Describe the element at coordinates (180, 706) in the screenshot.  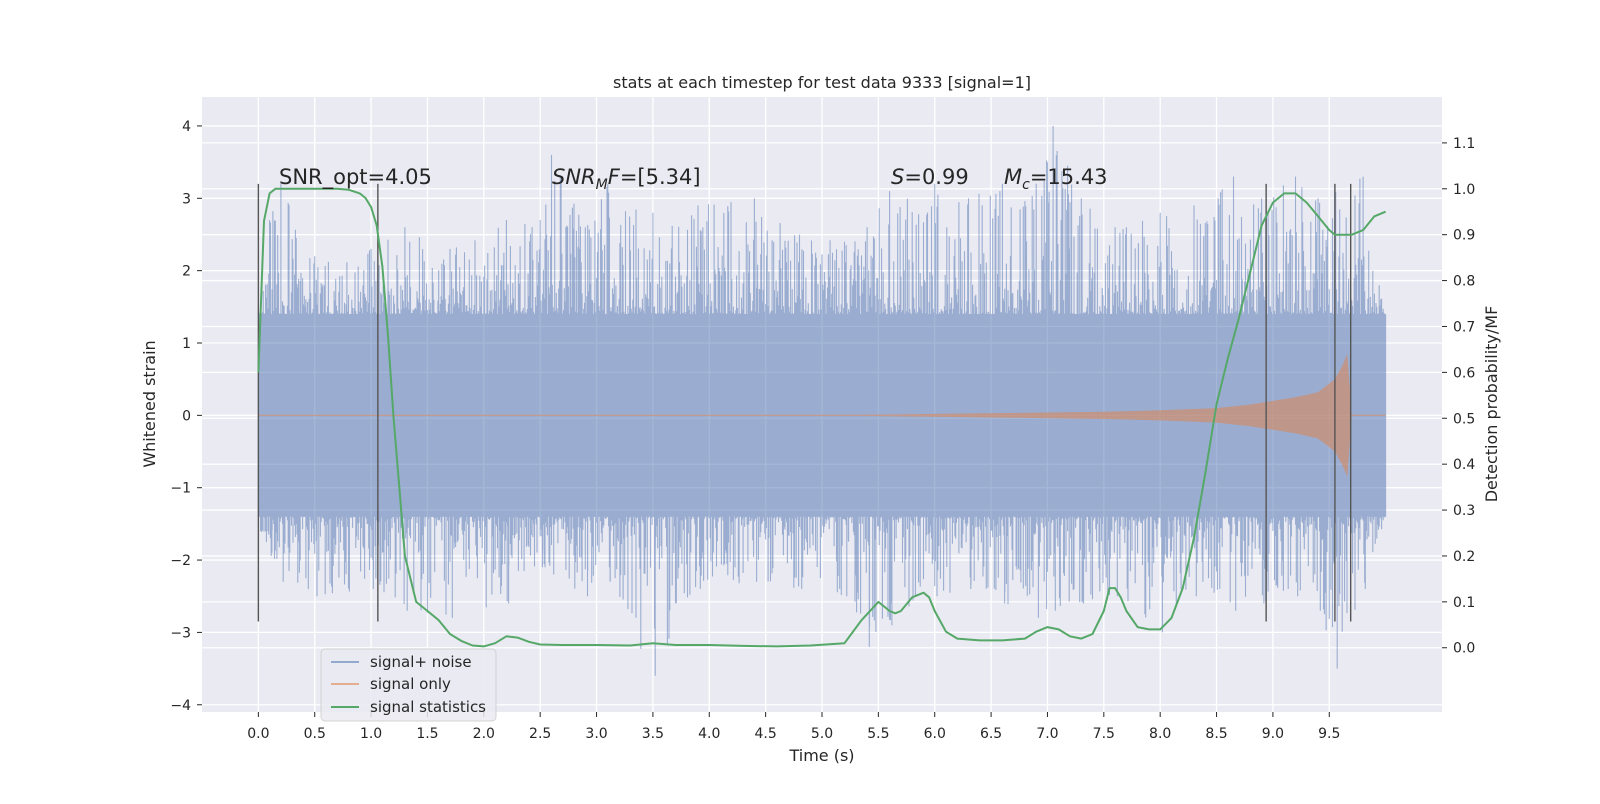
I see `y-tick-label: −4` at that location.